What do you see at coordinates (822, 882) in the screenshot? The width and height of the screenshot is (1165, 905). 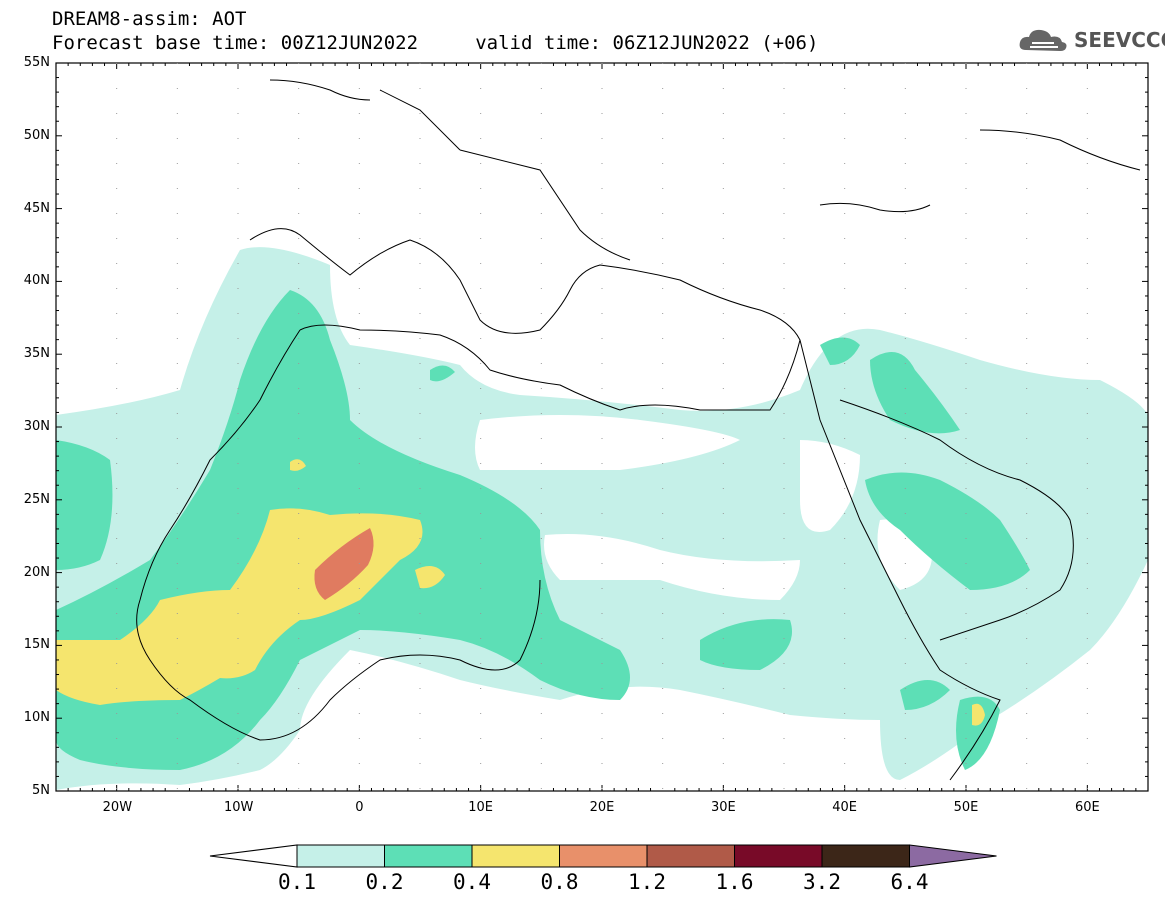 I see `colorbar-label: 3.2` at bounding box center [822, 882].